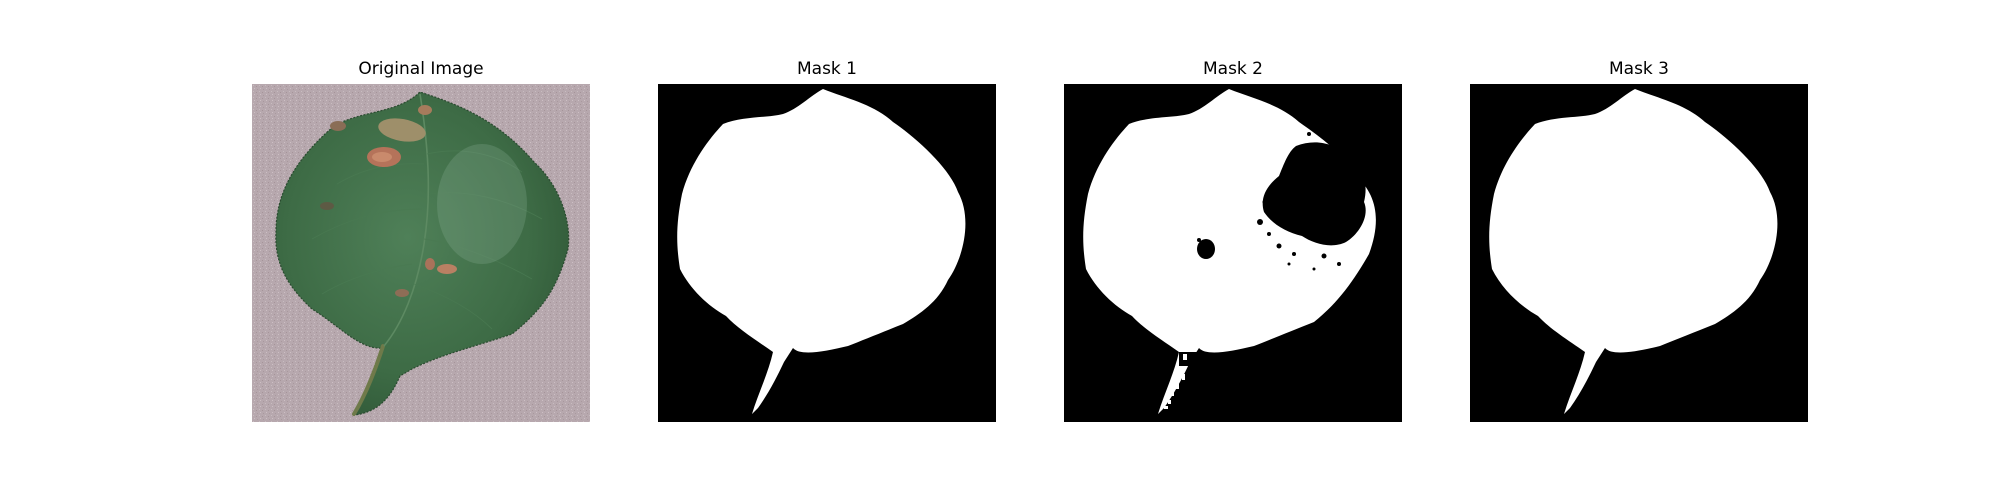 This screenshot has height=500, width=2000. Describe the element at coordinates (1638, 69) in the screenshot. I see `panel-title-mask-3: Mask 3` at that location.